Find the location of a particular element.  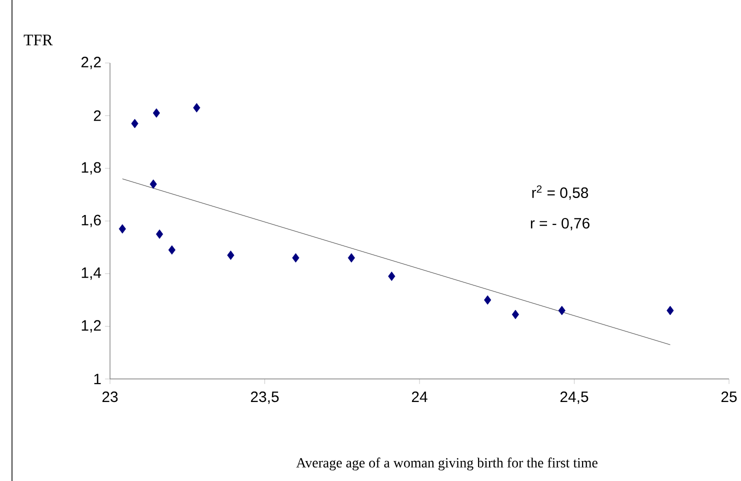

y-tick-label: 1,6 is located at coordinates (91, 221).